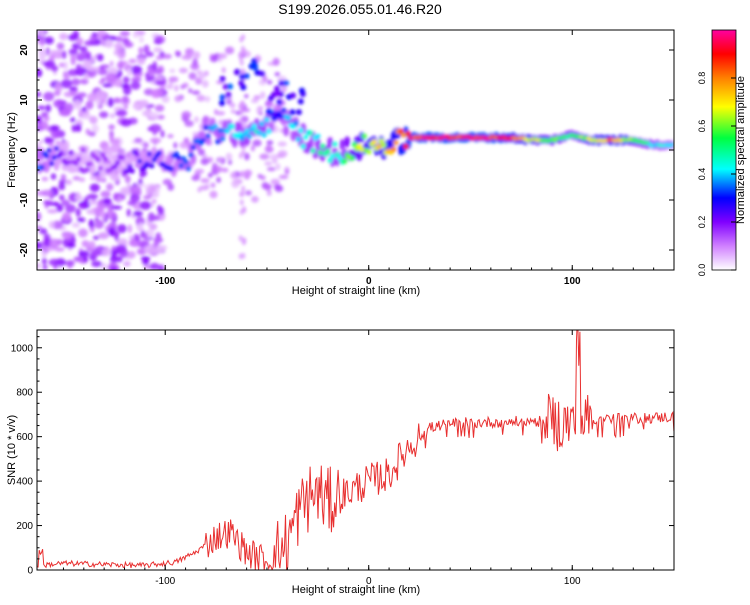 The width and height of the screenshot is (750, 605). Describe the element at coordinates (24, 199) in the screenshot. I see `spectrogram-ytick-label: -10` at that location.